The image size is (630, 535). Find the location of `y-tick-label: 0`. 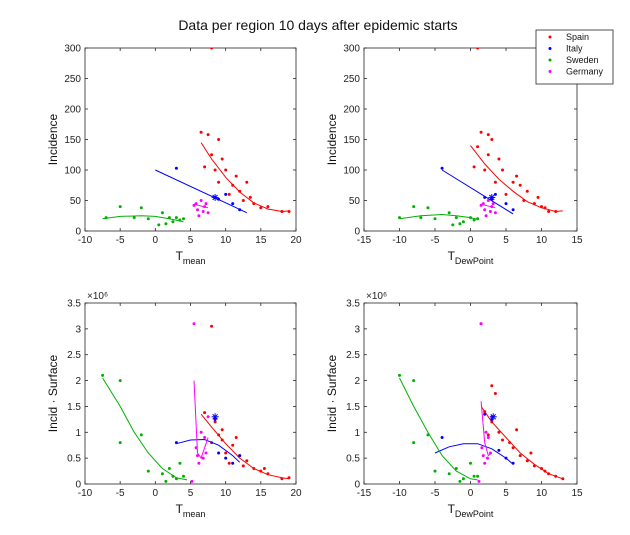

y-tick-label: 0 is located at coordinates (357, 485).